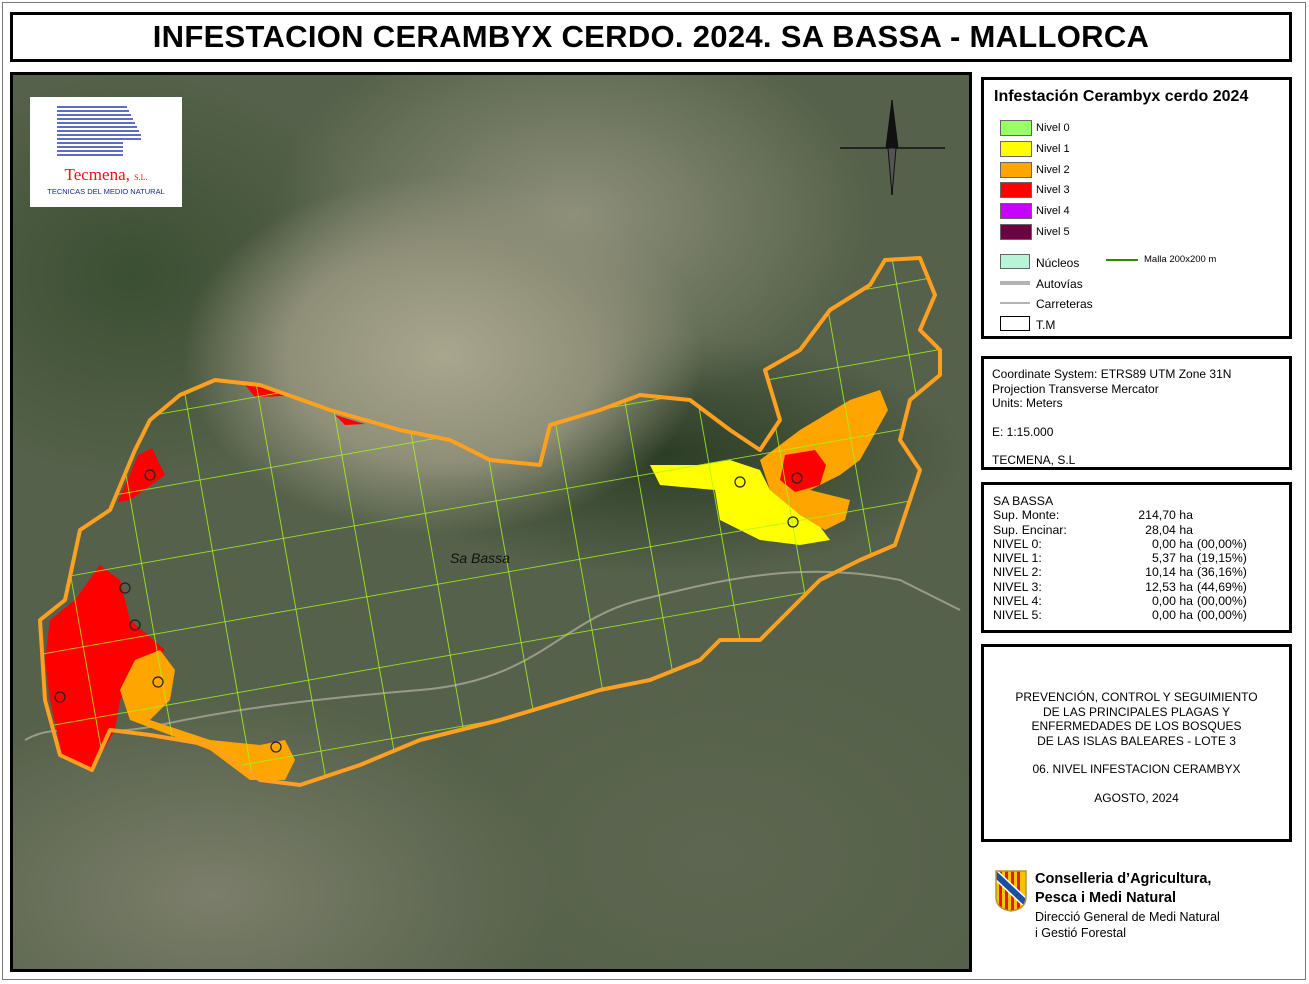 The image size is (1309, 984). What do you see at coordinates (1136, 726) in the screenshot?
I see `project-line: ENFERMEDADES DE LOS BOSQUES` at bounding box center [1136, 726].